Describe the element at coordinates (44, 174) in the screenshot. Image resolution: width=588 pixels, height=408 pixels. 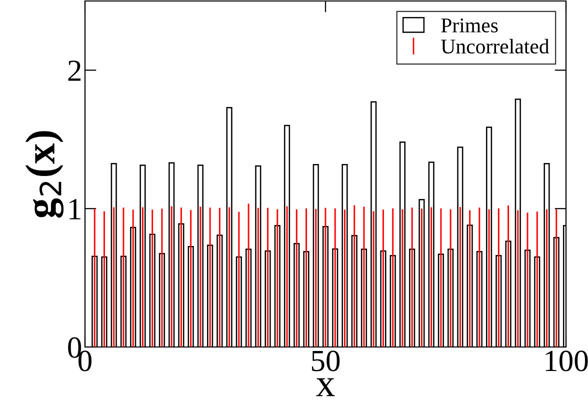
I see `y-axis-title: g$_{2}$(x)` at that location.